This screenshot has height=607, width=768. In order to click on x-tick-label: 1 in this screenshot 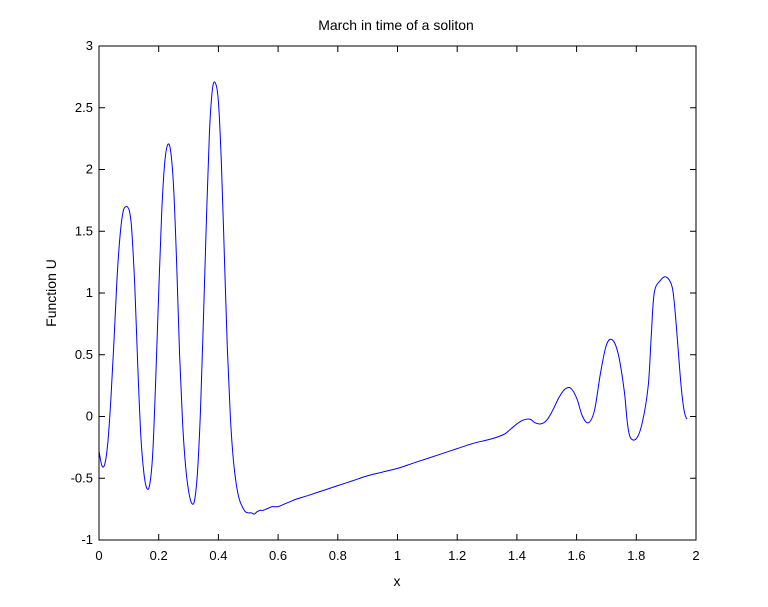, I will do `click(397, 555)`.